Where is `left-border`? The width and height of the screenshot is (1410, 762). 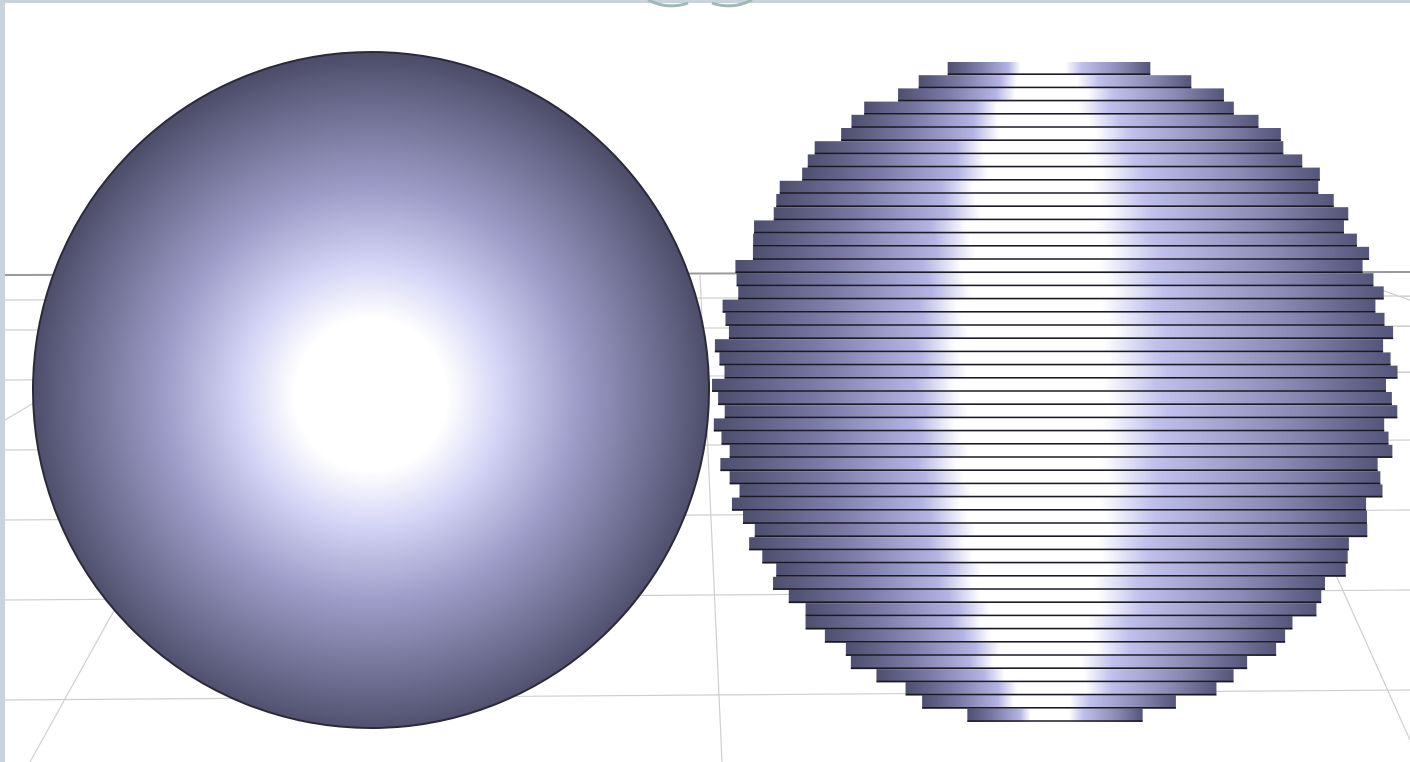 left-border is located at coordinates (2, 381).